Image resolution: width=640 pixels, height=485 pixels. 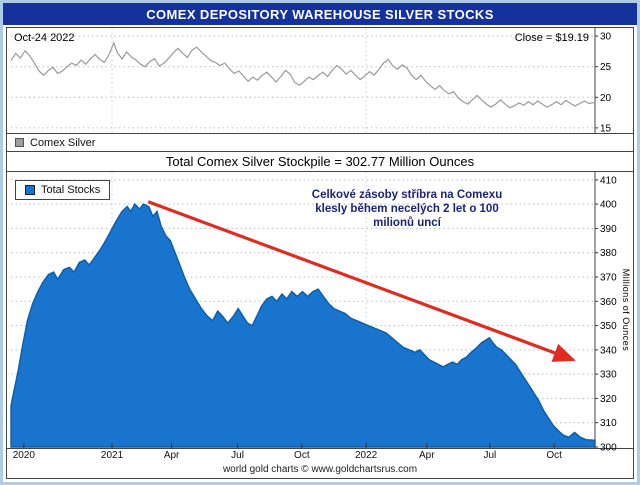 What do you see at coordinates (626, 310) in the screenshot?
I see `y-axis-title: Millions of Ounces` at bounding box center [626, 310].